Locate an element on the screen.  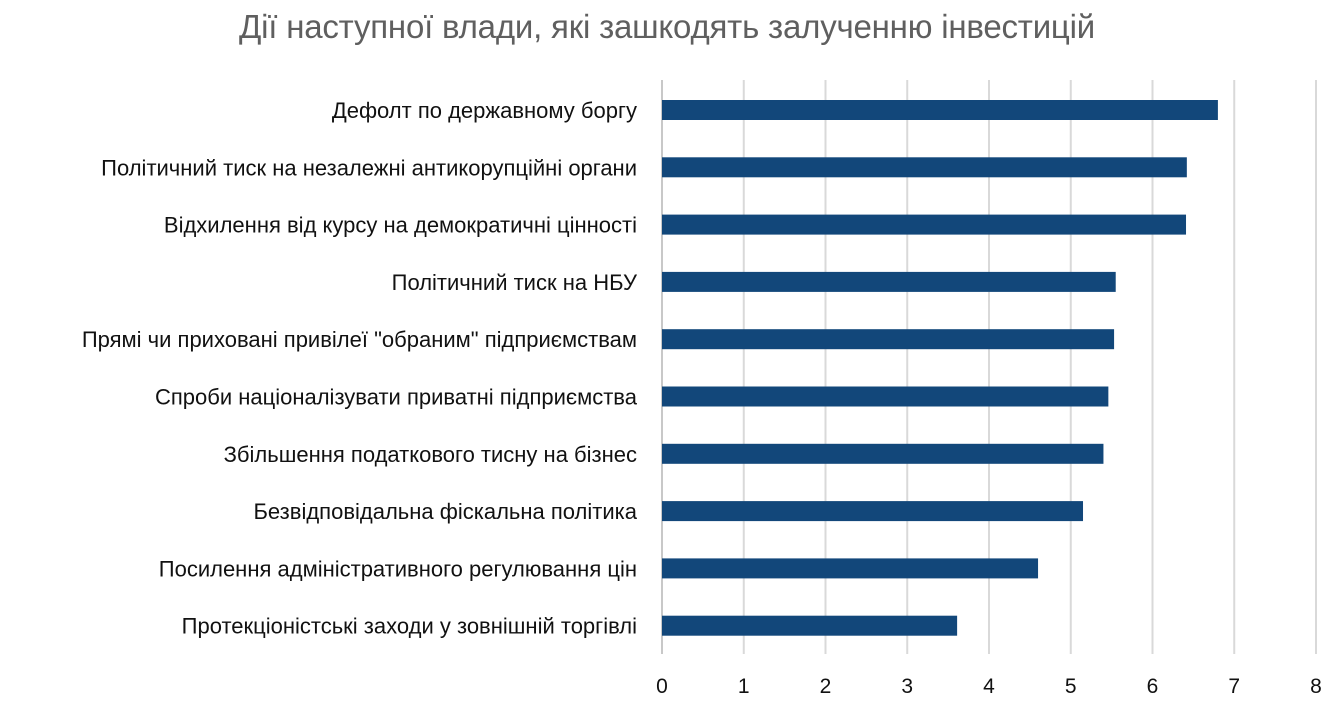
x-tick-label: 8 is located at coordinates (1316, 686).